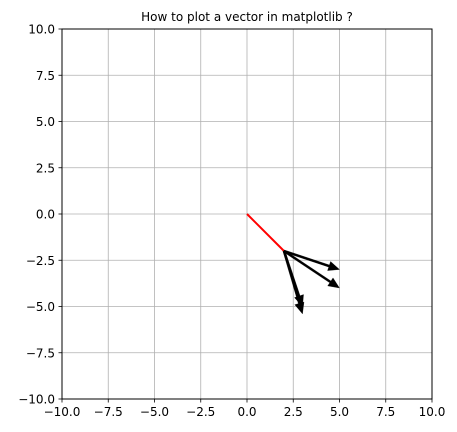 This screenshot has width=457, height=432. Describe the element at coordinates (40, 261) in the screenshot. I see `y-tick-label: −2.5` at that location.